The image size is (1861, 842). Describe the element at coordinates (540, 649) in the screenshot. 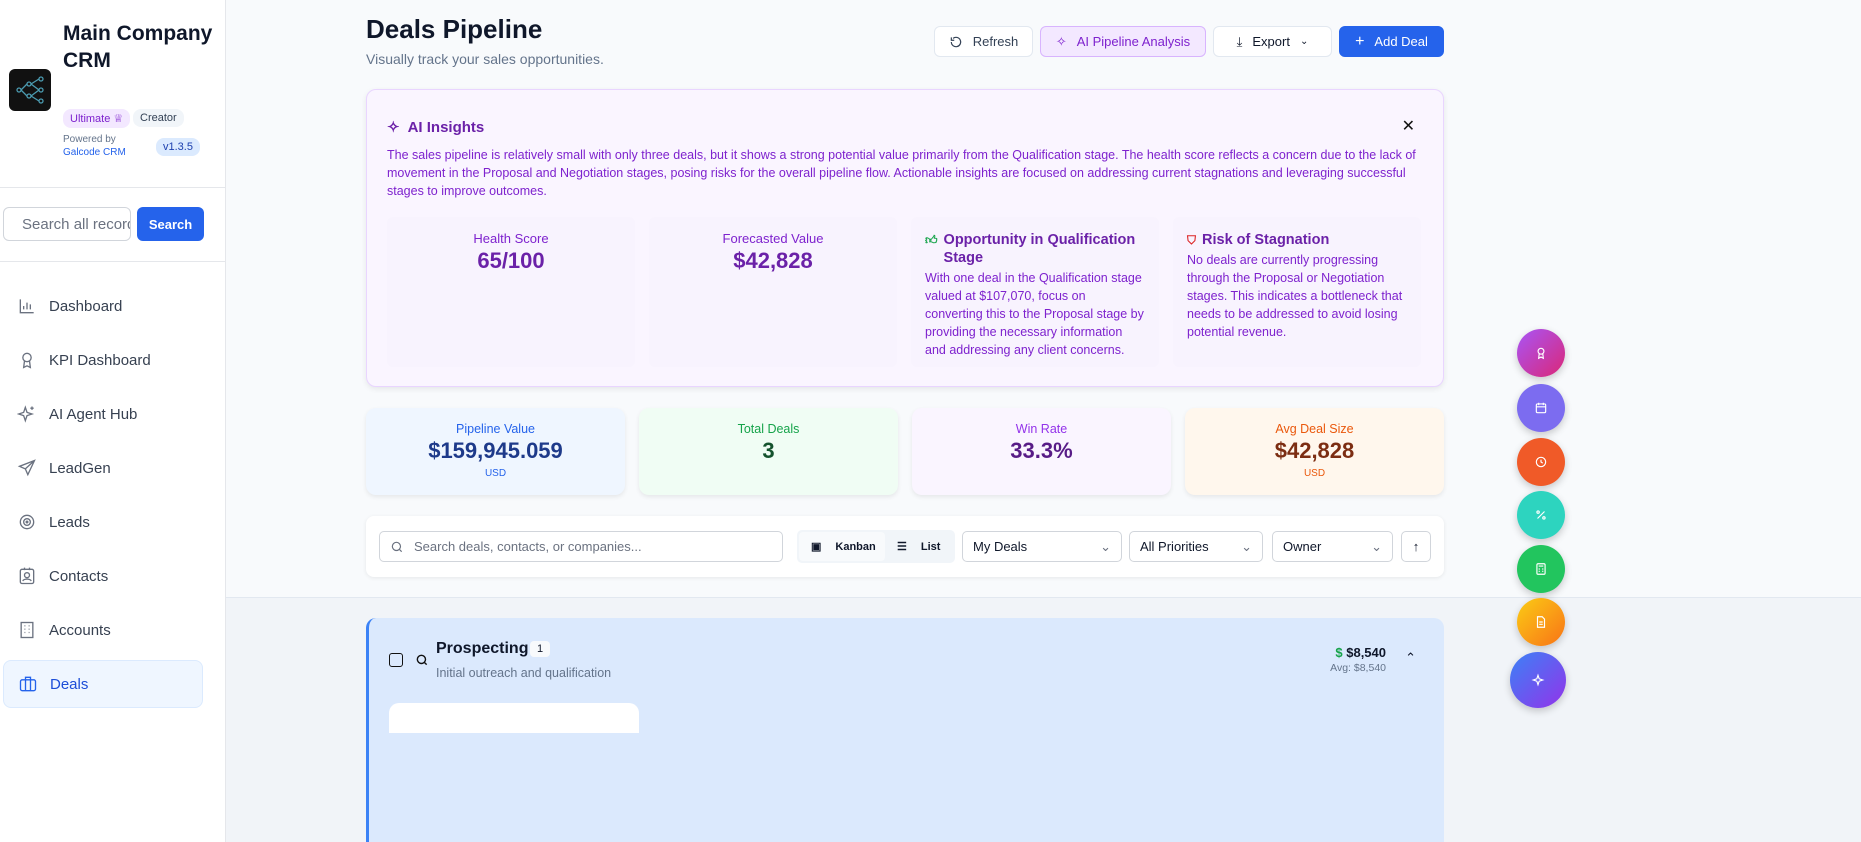

I see `stage-count-badge: 1` at that location.